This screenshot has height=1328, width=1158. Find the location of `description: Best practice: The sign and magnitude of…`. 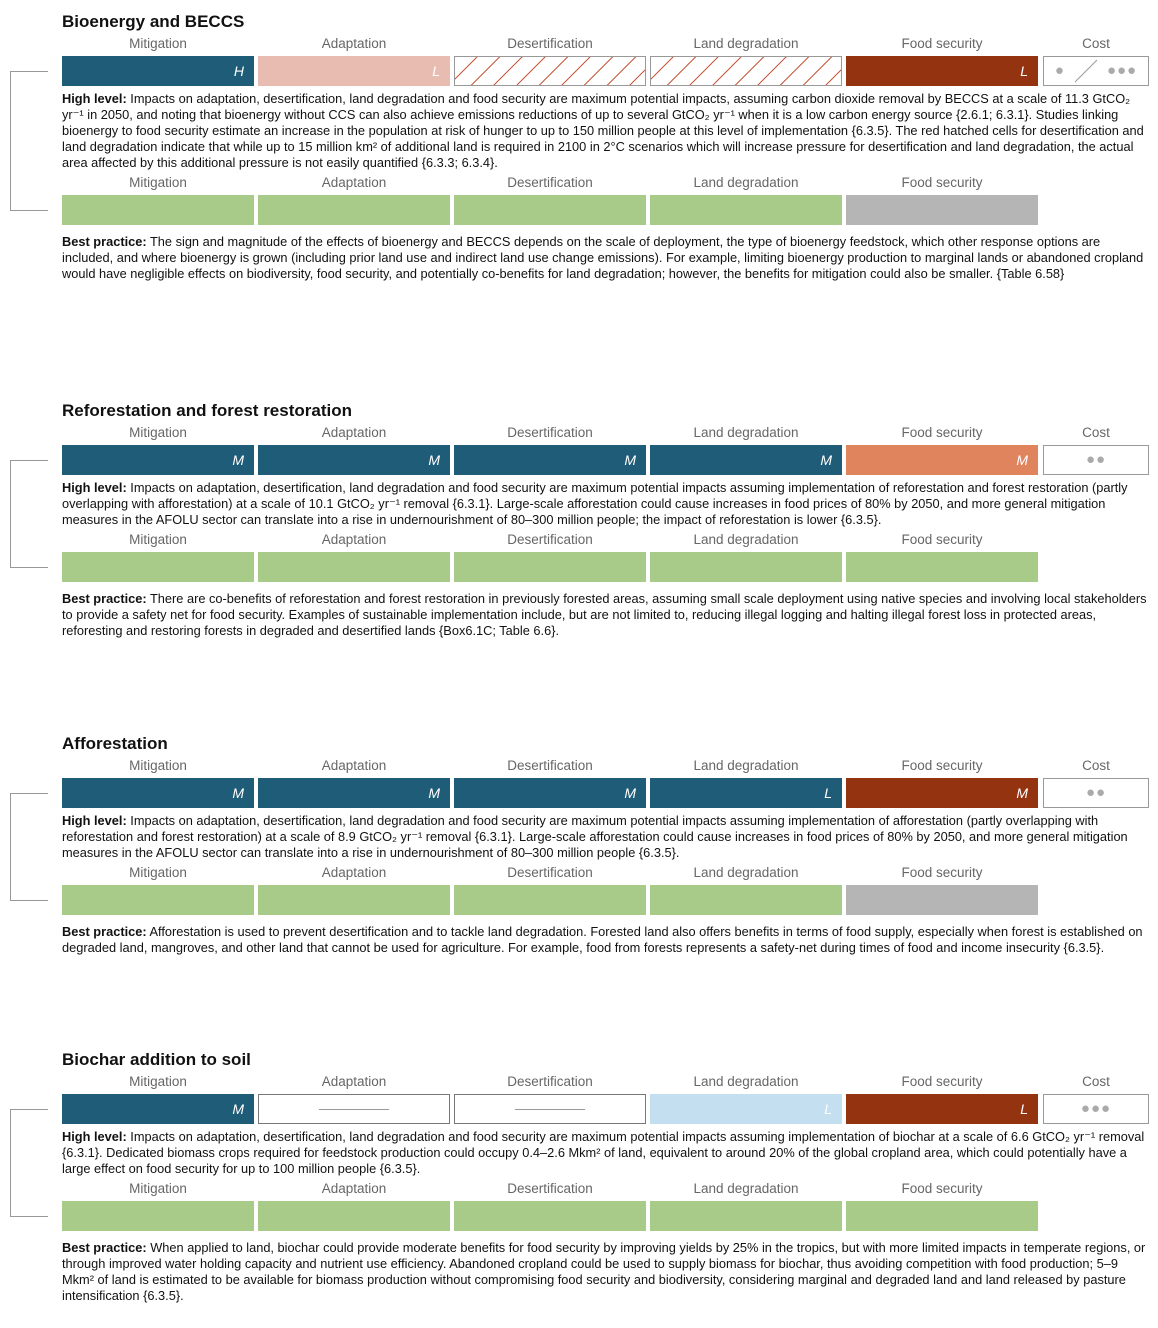

description: Best practice: The sign and magnitude of… is located at coordinates (606, 258).